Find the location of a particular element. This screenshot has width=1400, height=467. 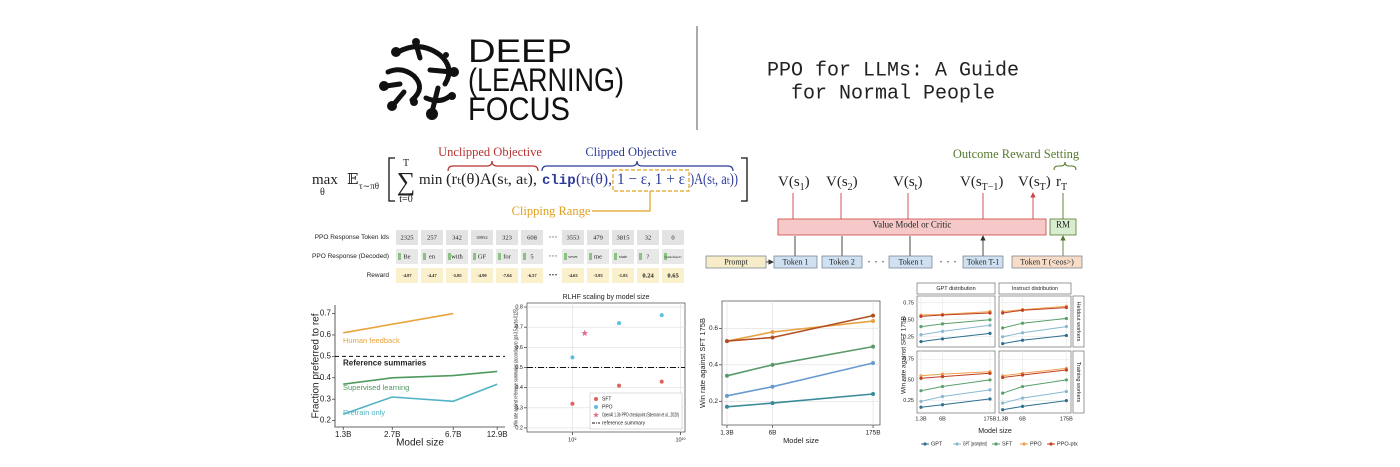

table-cell-text: 0.65 is located at coordinates (673, 275).